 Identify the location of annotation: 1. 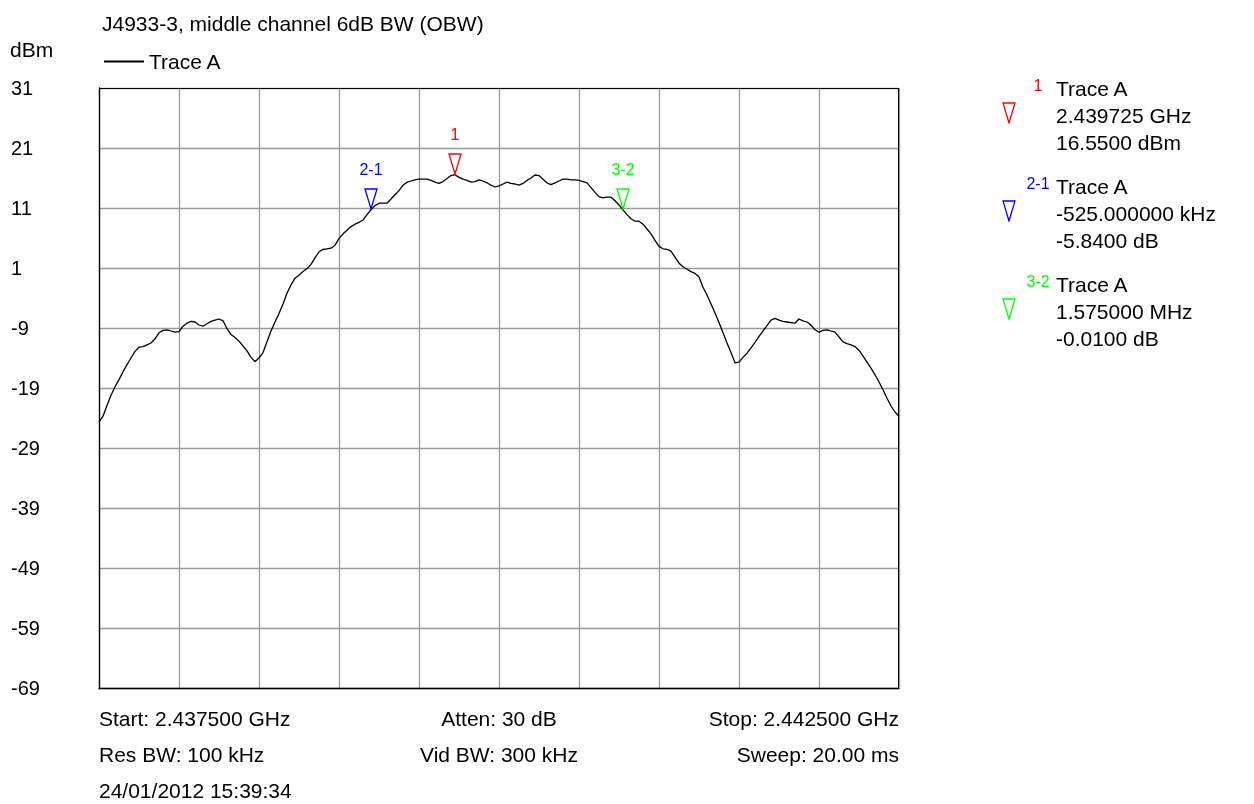
(455, 134).